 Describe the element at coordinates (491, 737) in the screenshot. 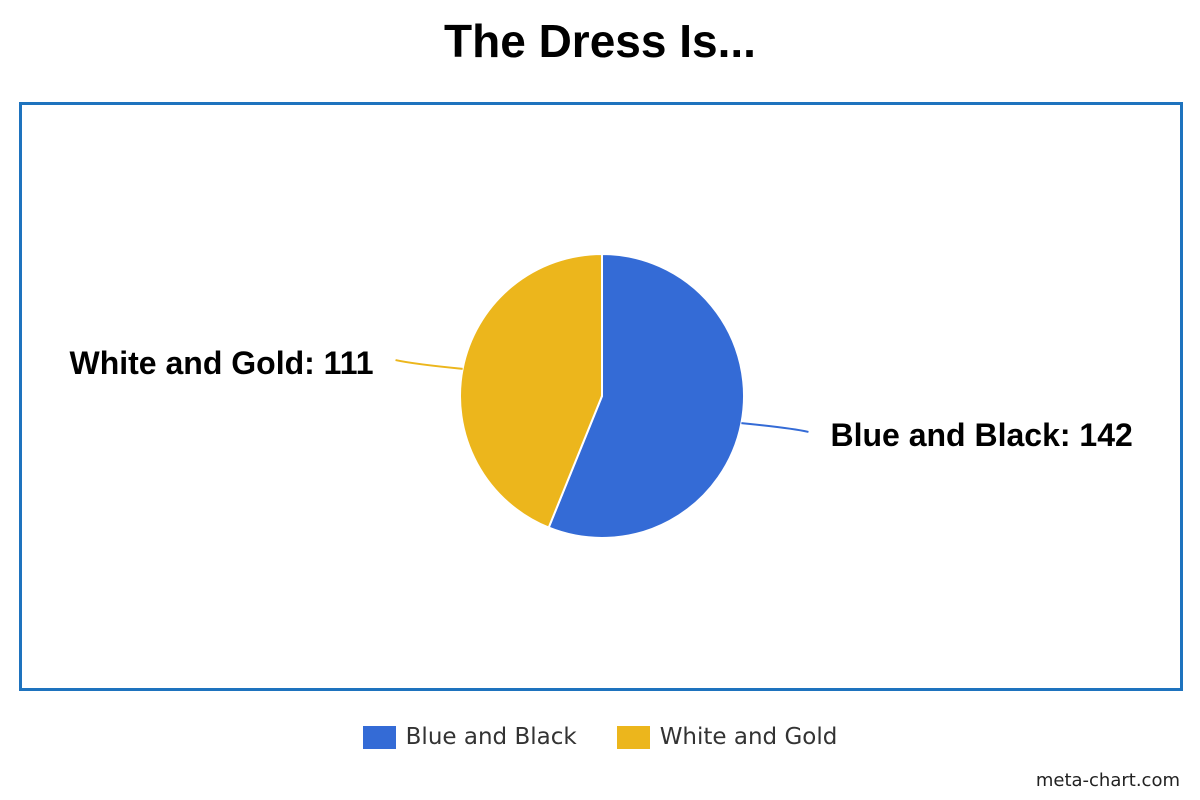

I see `legend-label: Blue and Black` at that location.